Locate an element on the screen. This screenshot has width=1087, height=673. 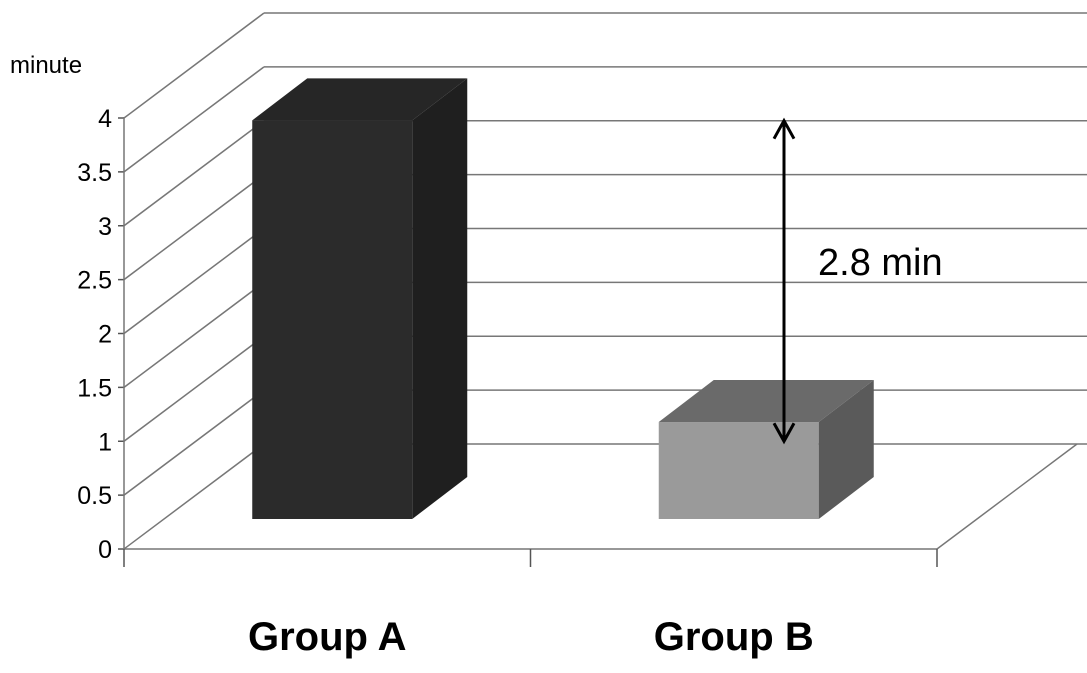
x-category-label: Group B is located at coordinates (734, 637).